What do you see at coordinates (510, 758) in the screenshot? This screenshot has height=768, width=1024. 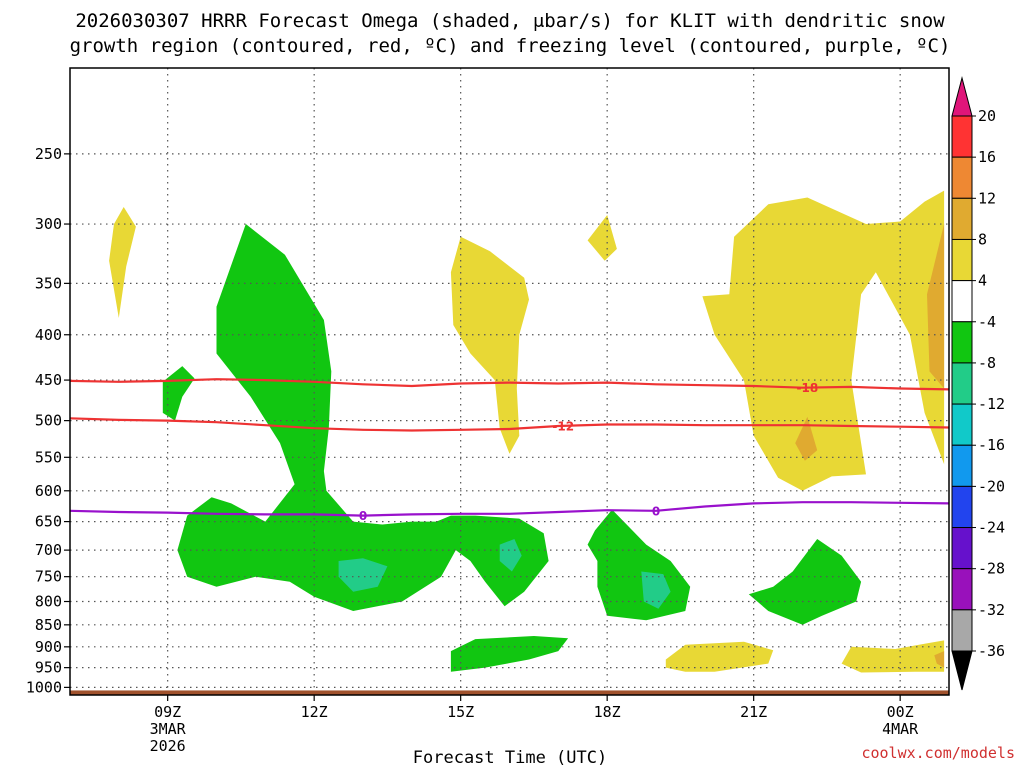 I see `x-axis-title: Forecast Time (UTC)` at bounding box center [510, 758].